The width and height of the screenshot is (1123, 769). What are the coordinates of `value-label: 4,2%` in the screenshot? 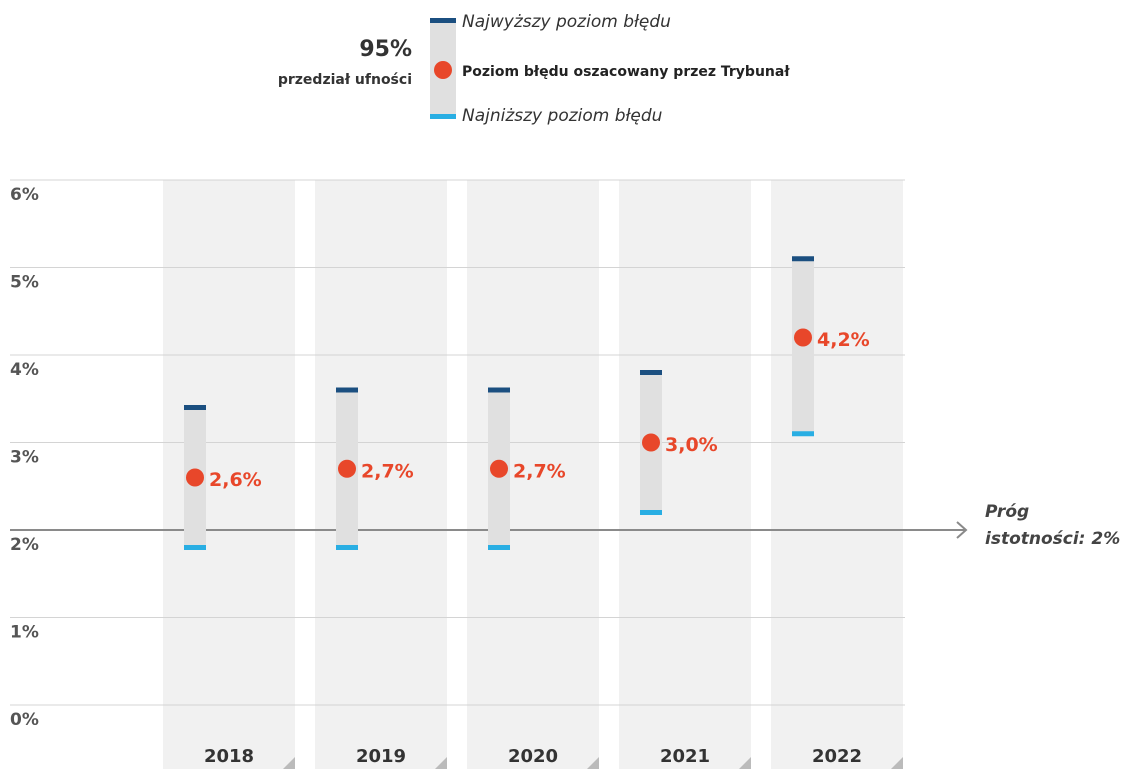 It's located at (843, 340).